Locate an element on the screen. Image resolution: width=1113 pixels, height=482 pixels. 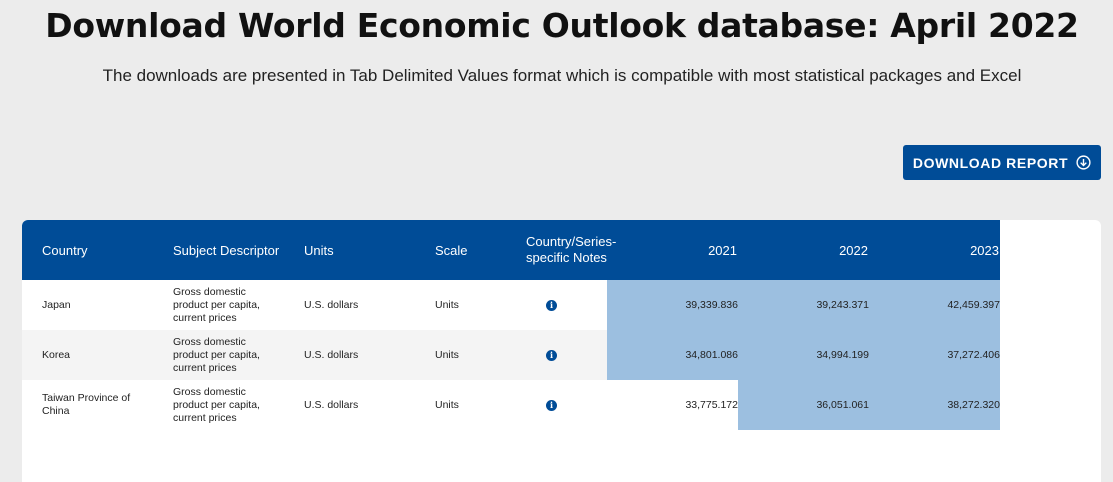
col-header-notes: Country/Series-specific Notes is located at coordinates (576, 250).